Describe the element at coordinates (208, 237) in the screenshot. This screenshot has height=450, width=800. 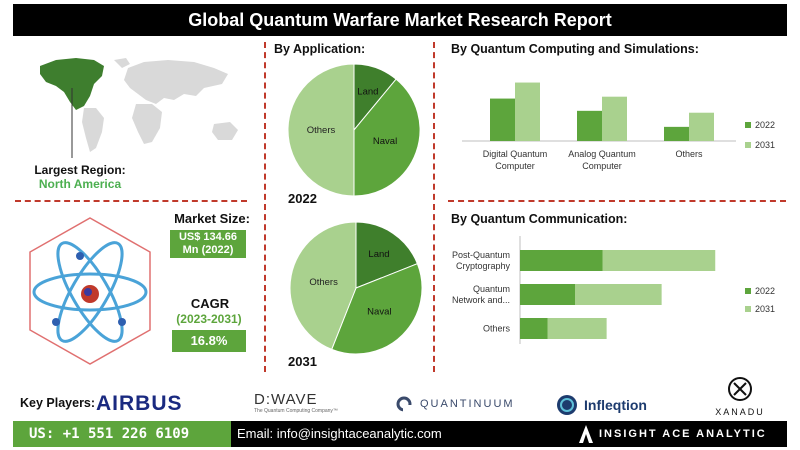
I see `market-size-value-line1: US$ 134.66` at that location.